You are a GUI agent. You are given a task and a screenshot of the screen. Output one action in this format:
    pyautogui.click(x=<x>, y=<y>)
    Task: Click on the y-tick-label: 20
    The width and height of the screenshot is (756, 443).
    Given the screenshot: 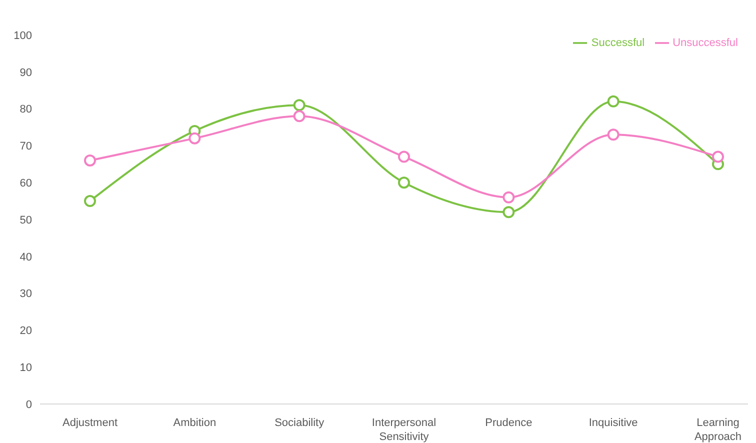 What is the action you would take?
    pyautogui.click(x=26, y=331)
    